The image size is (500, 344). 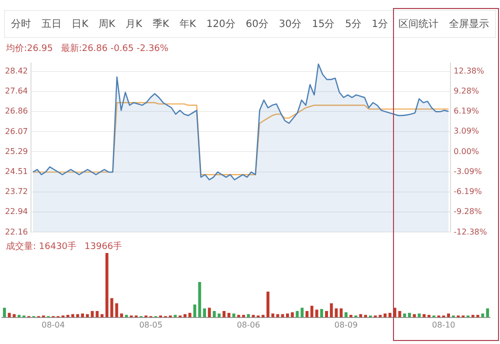 What do you see at coordinates (16, 211) in the screenshot?
I see `y-tick-label: 22.94` at bounding box center [16, 211].